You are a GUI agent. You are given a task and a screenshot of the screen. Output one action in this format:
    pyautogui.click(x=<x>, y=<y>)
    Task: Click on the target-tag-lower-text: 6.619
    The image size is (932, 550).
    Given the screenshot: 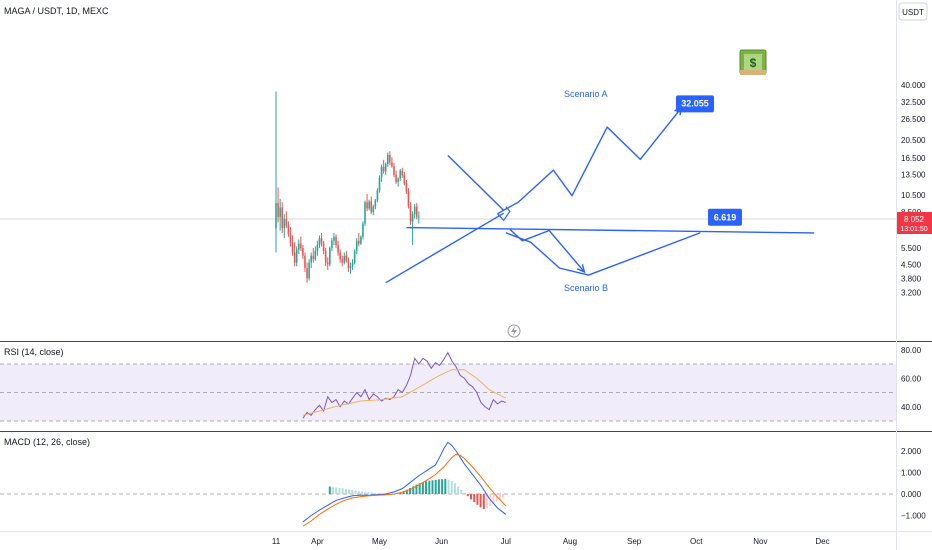 What is the action you would take?
    pyautogui.click(x=725, y=218)
    